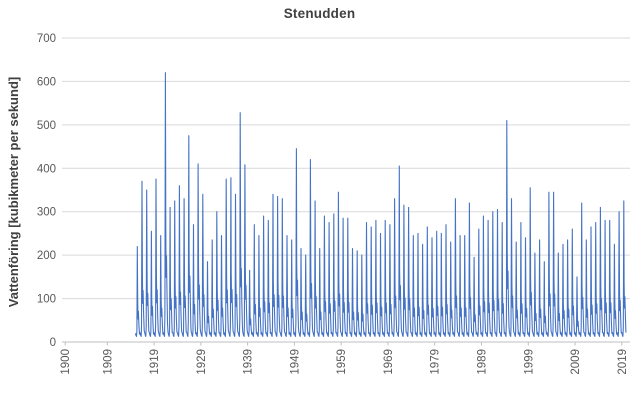 The image size is (639, 400). What do you see at coordinates (108, 362) in the screenshot?
I see `x-tick-label: 1909` at bounding box center [108, 362].